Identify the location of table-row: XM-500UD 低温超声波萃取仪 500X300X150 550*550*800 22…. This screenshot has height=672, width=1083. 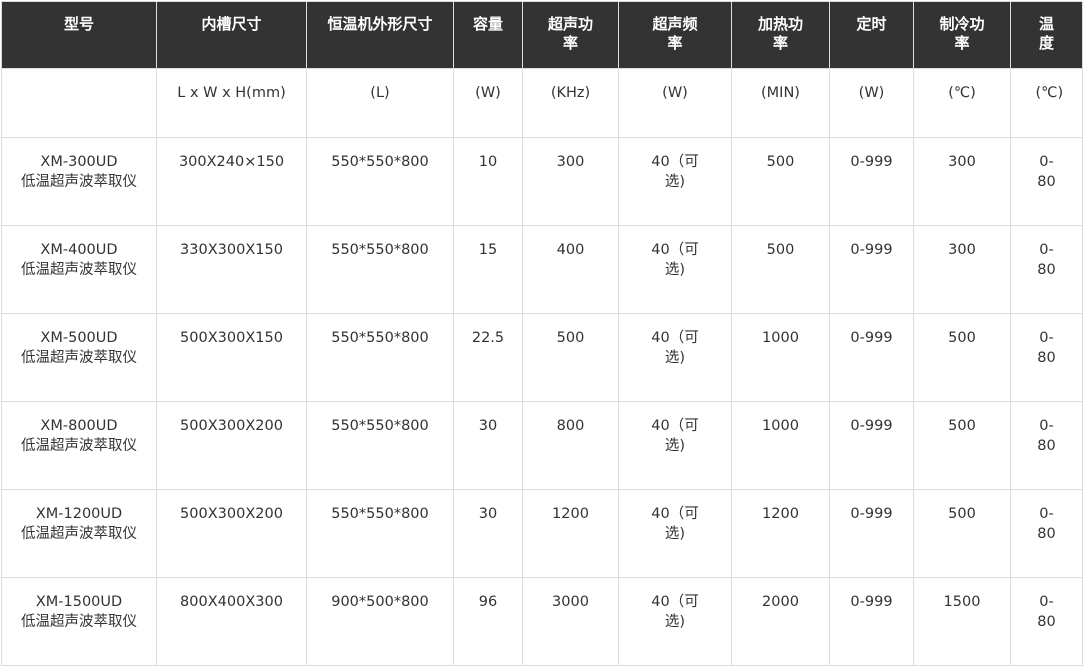
(542, 357).